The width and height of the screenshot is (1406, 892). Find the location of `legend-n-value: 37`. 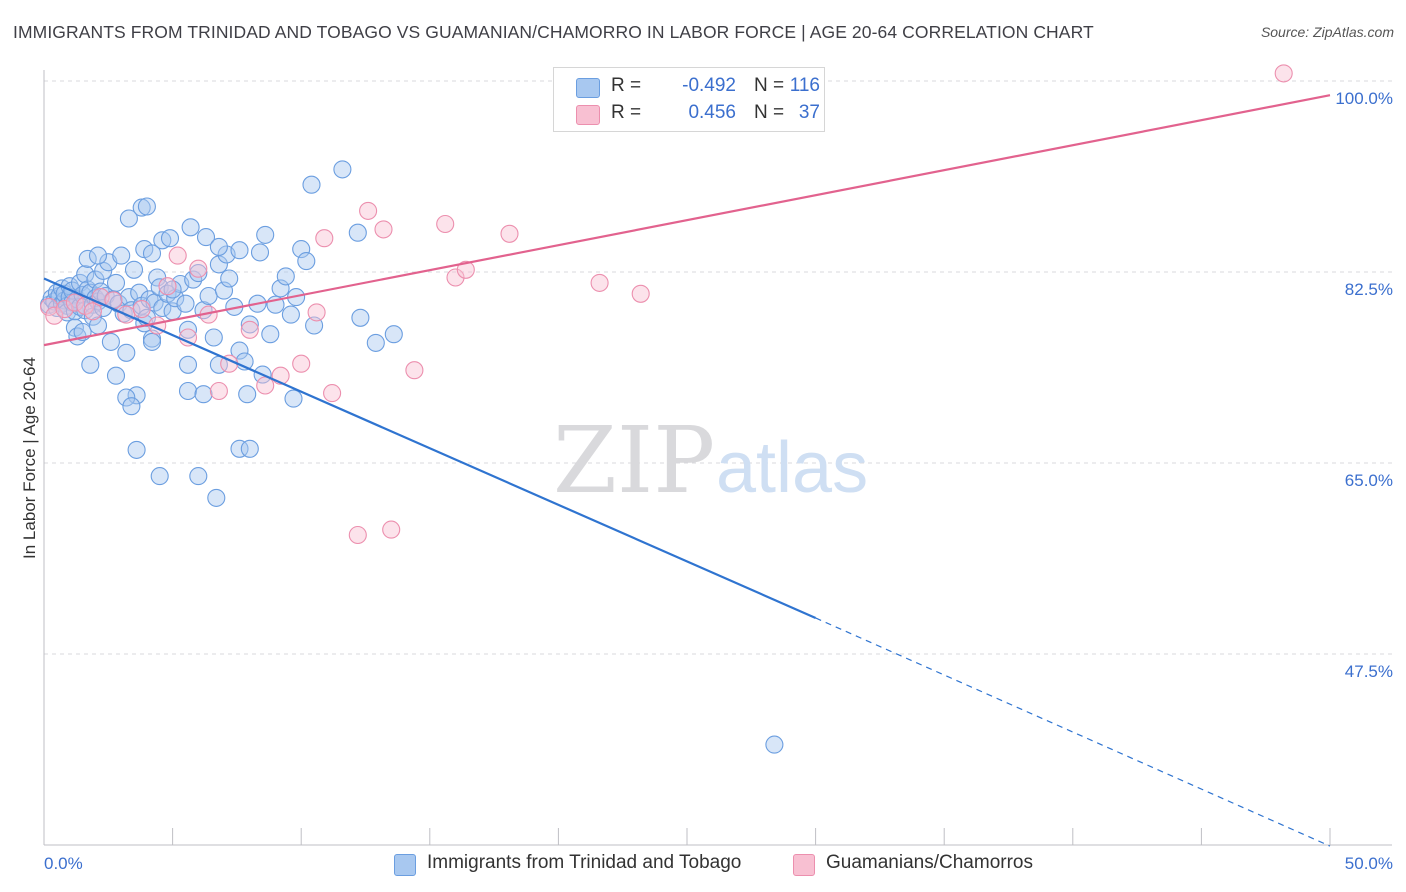

legend-n-value: 37 is located at coordinates (809, 112).